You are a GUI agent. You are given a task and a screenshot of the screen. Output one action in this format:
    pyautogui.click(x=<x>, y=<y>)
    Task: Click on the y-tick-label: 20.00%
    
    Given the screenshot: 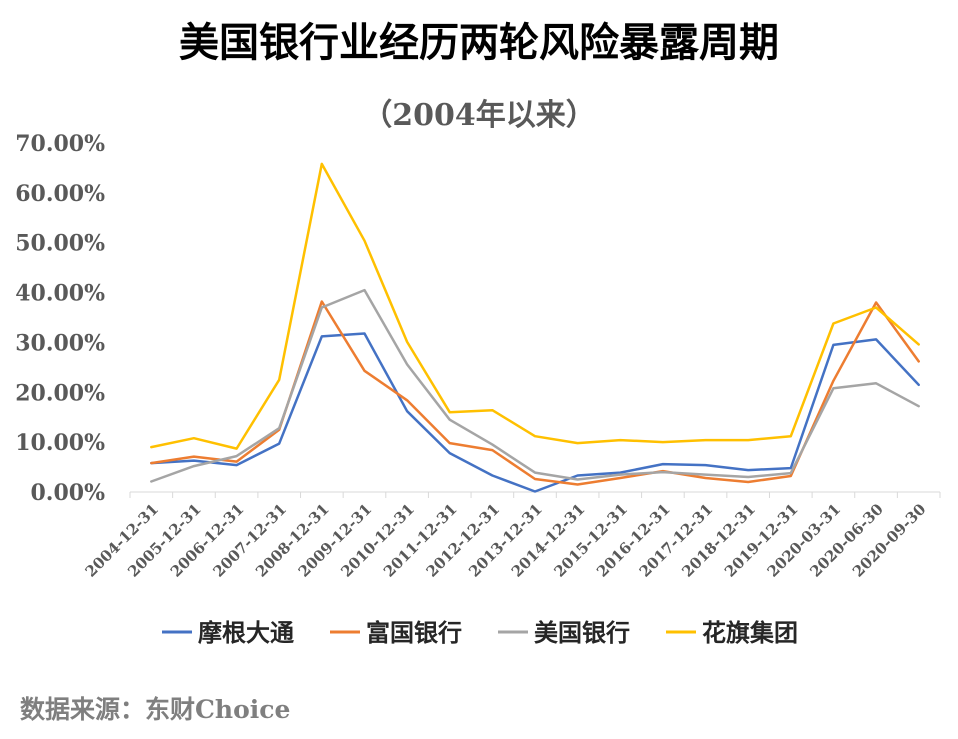 What is the action you would take?
    pyautogui.click(x=60, y=393)
    